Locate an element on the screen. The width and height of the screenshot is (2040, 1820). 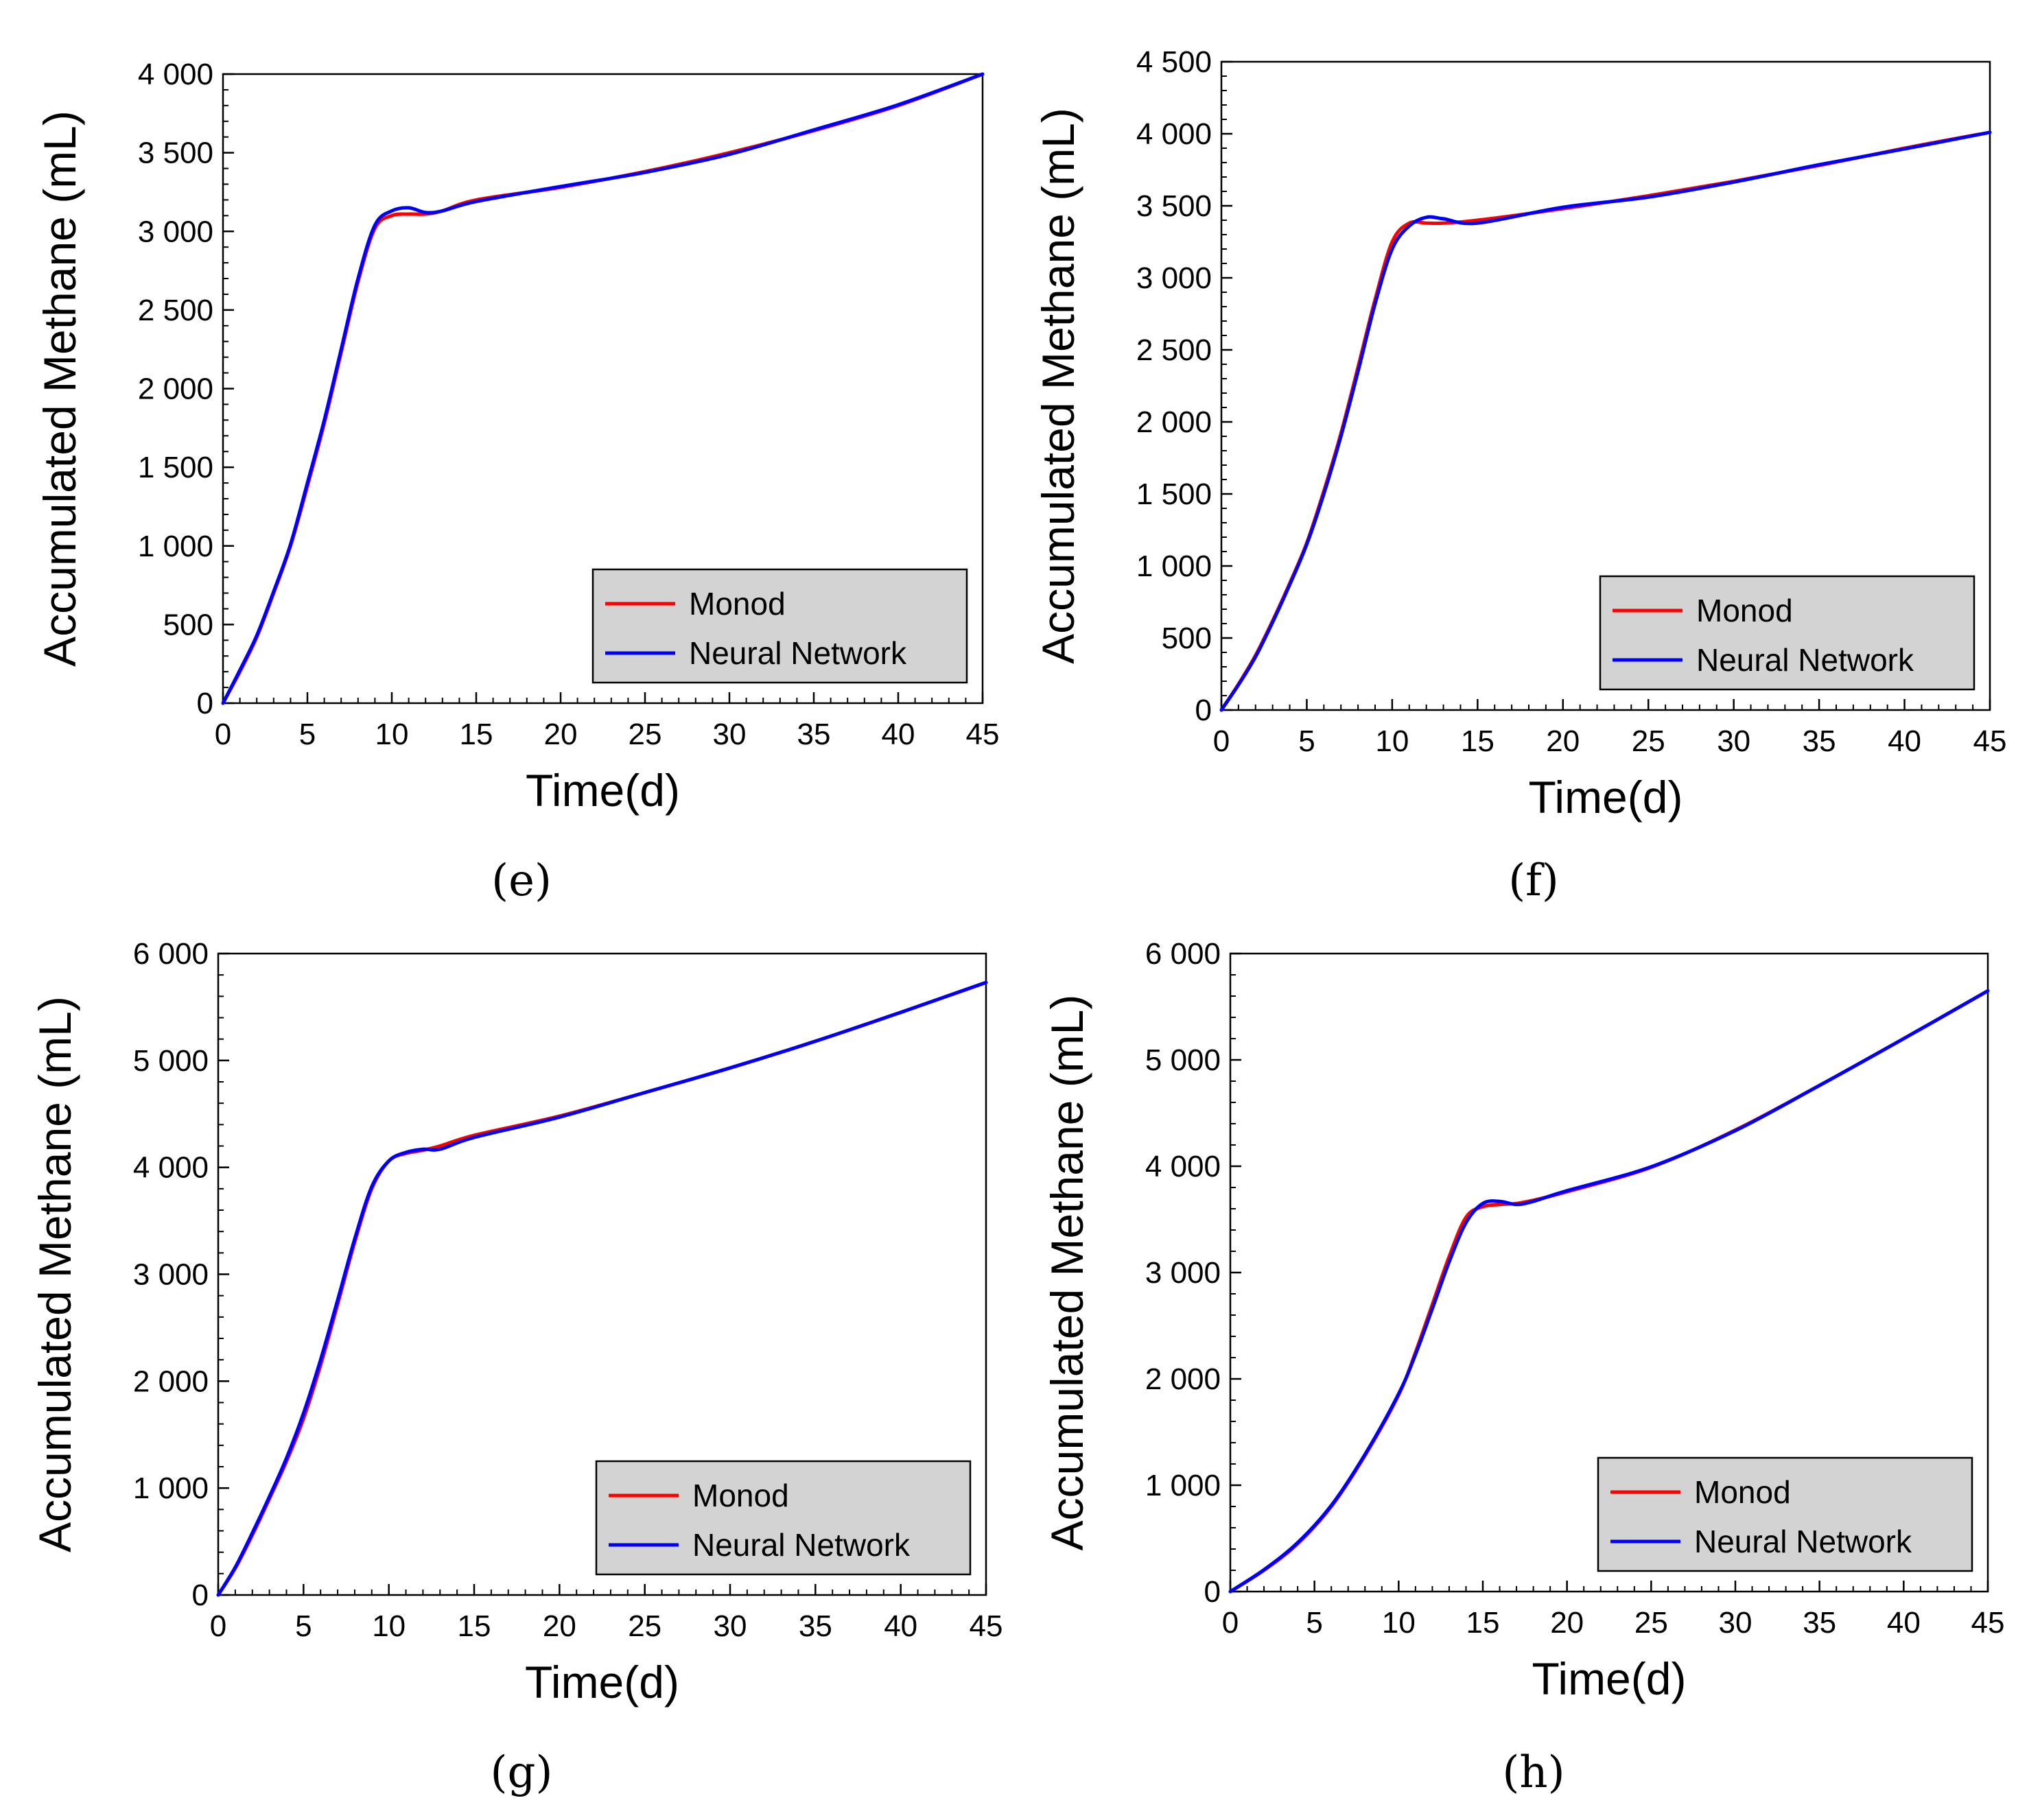
y-tick-label: 4 500 is located at coordinates (1174, 62).